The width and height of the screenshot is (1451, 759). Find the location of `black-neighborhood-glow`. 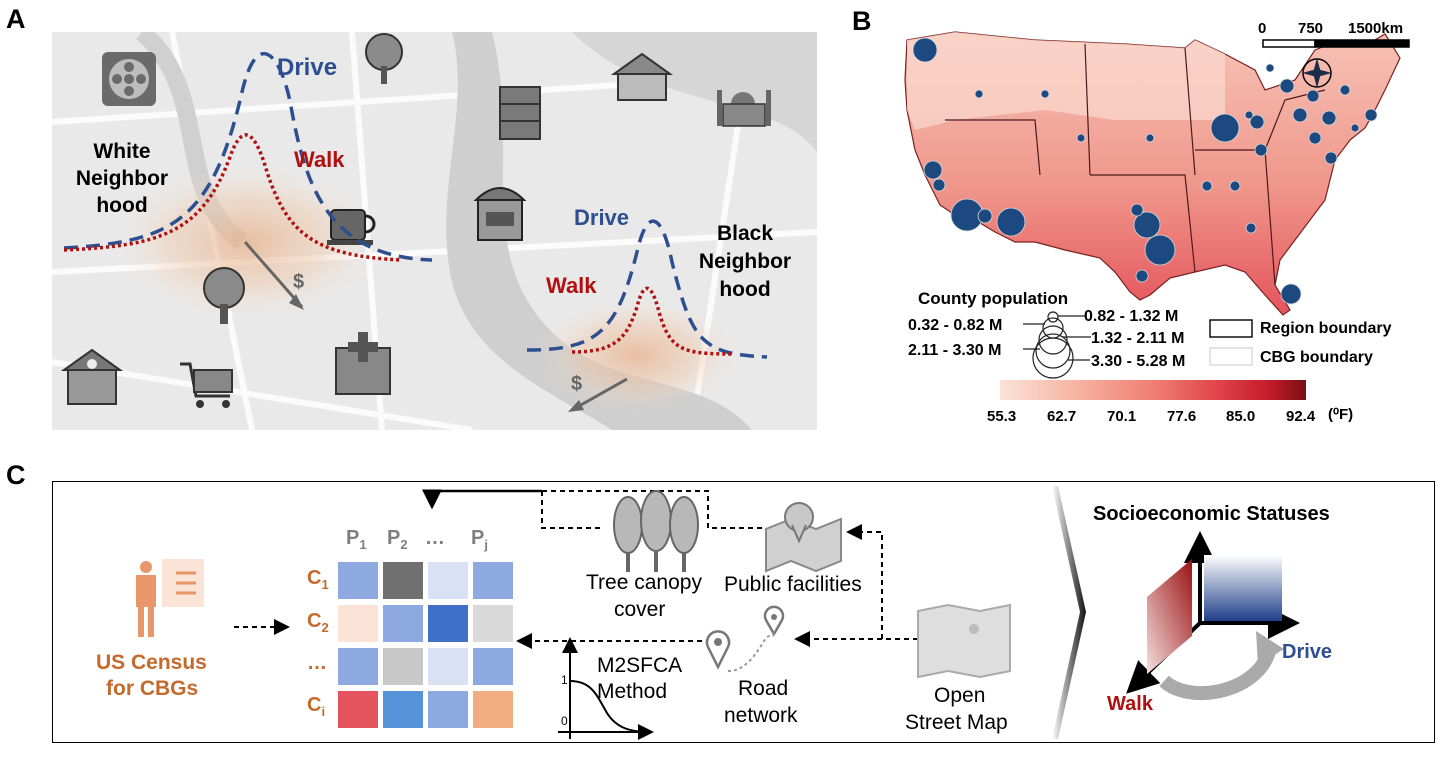

black-neighborhood-glow is located at coordinates (637, 355).